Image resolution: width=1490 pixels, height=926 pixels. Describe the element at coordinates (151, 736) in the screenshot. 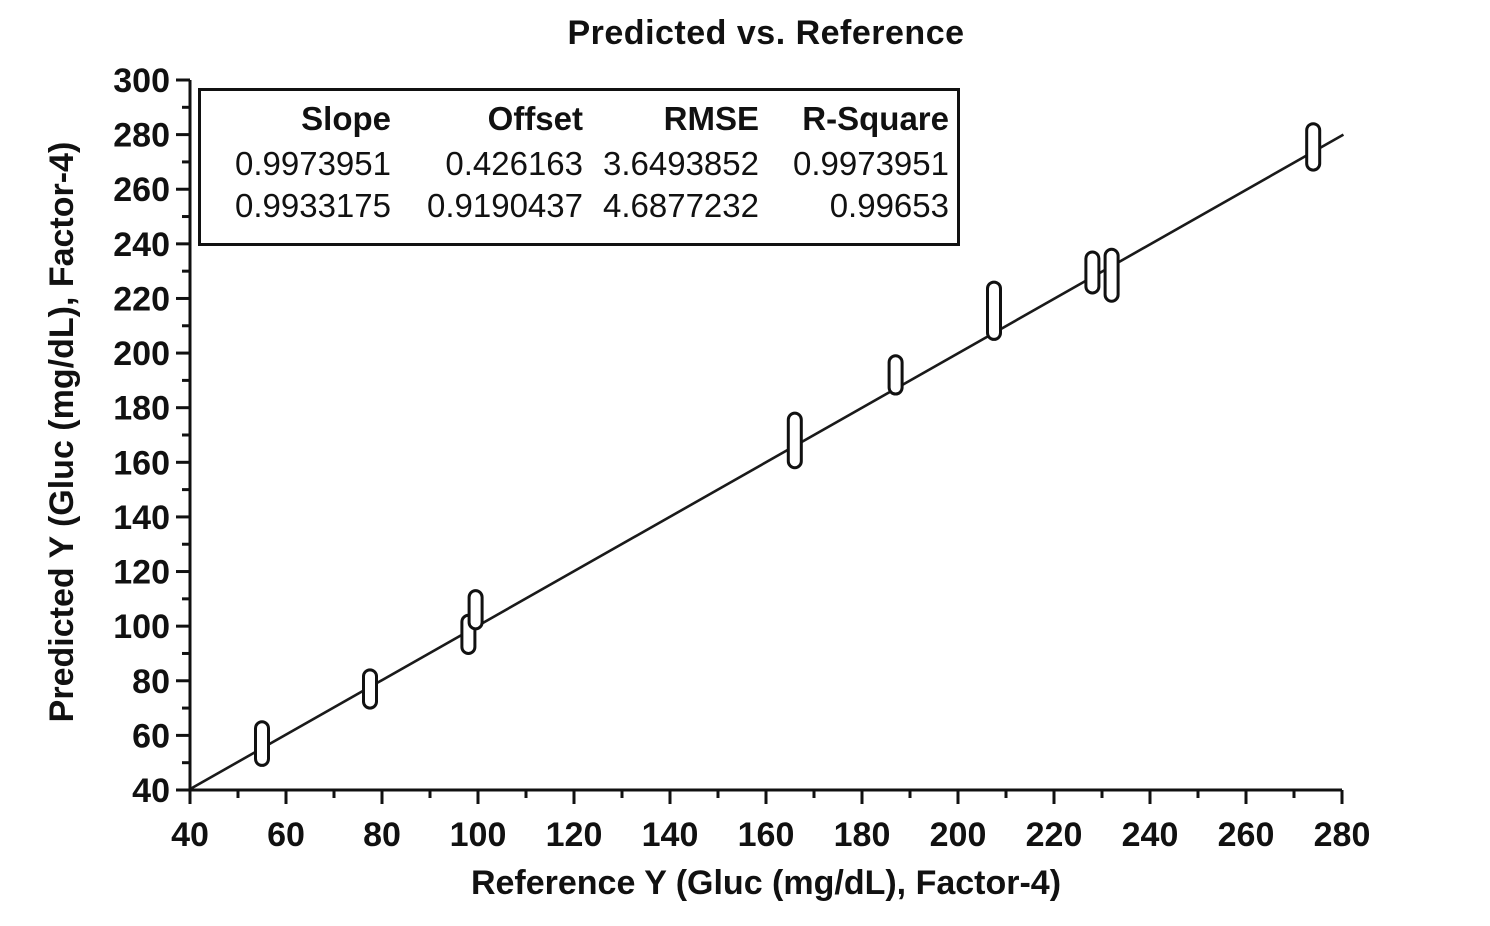

I see `y-tick-label: 60` at that location.